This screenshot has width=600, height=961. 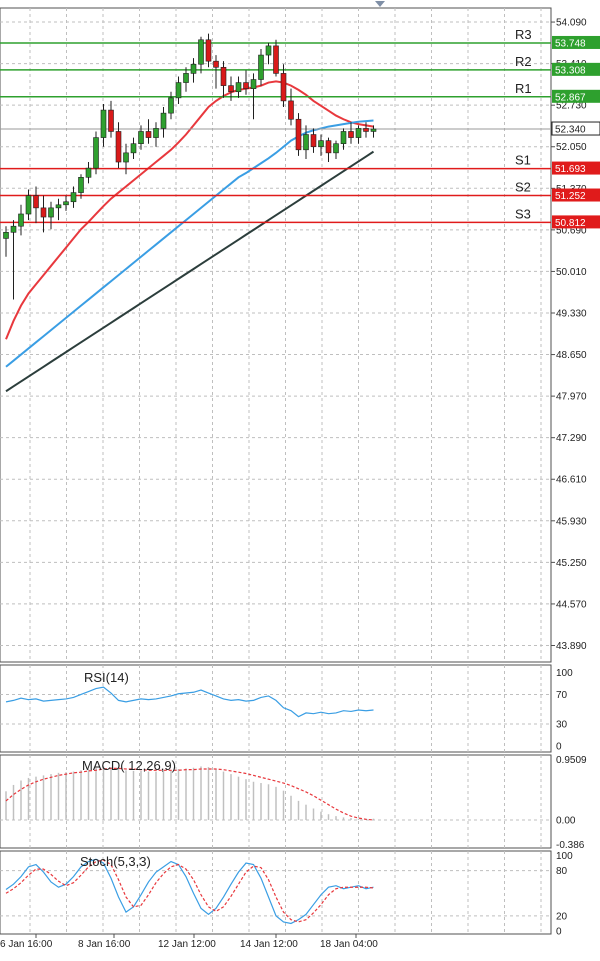 I want to click on macd-signal-line, so click(x=189, y=794).